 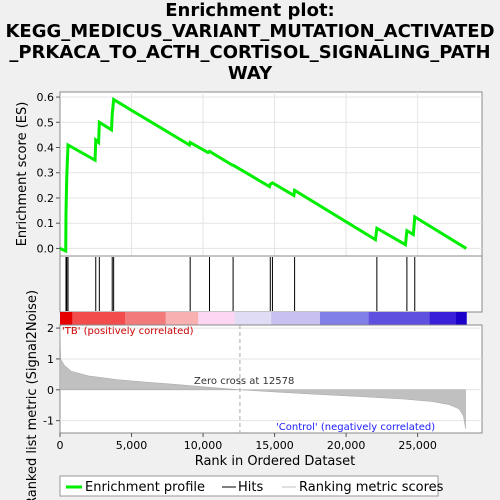 I want to click on legend-es-label: Enrichment profile, so click(x=145, y=487).